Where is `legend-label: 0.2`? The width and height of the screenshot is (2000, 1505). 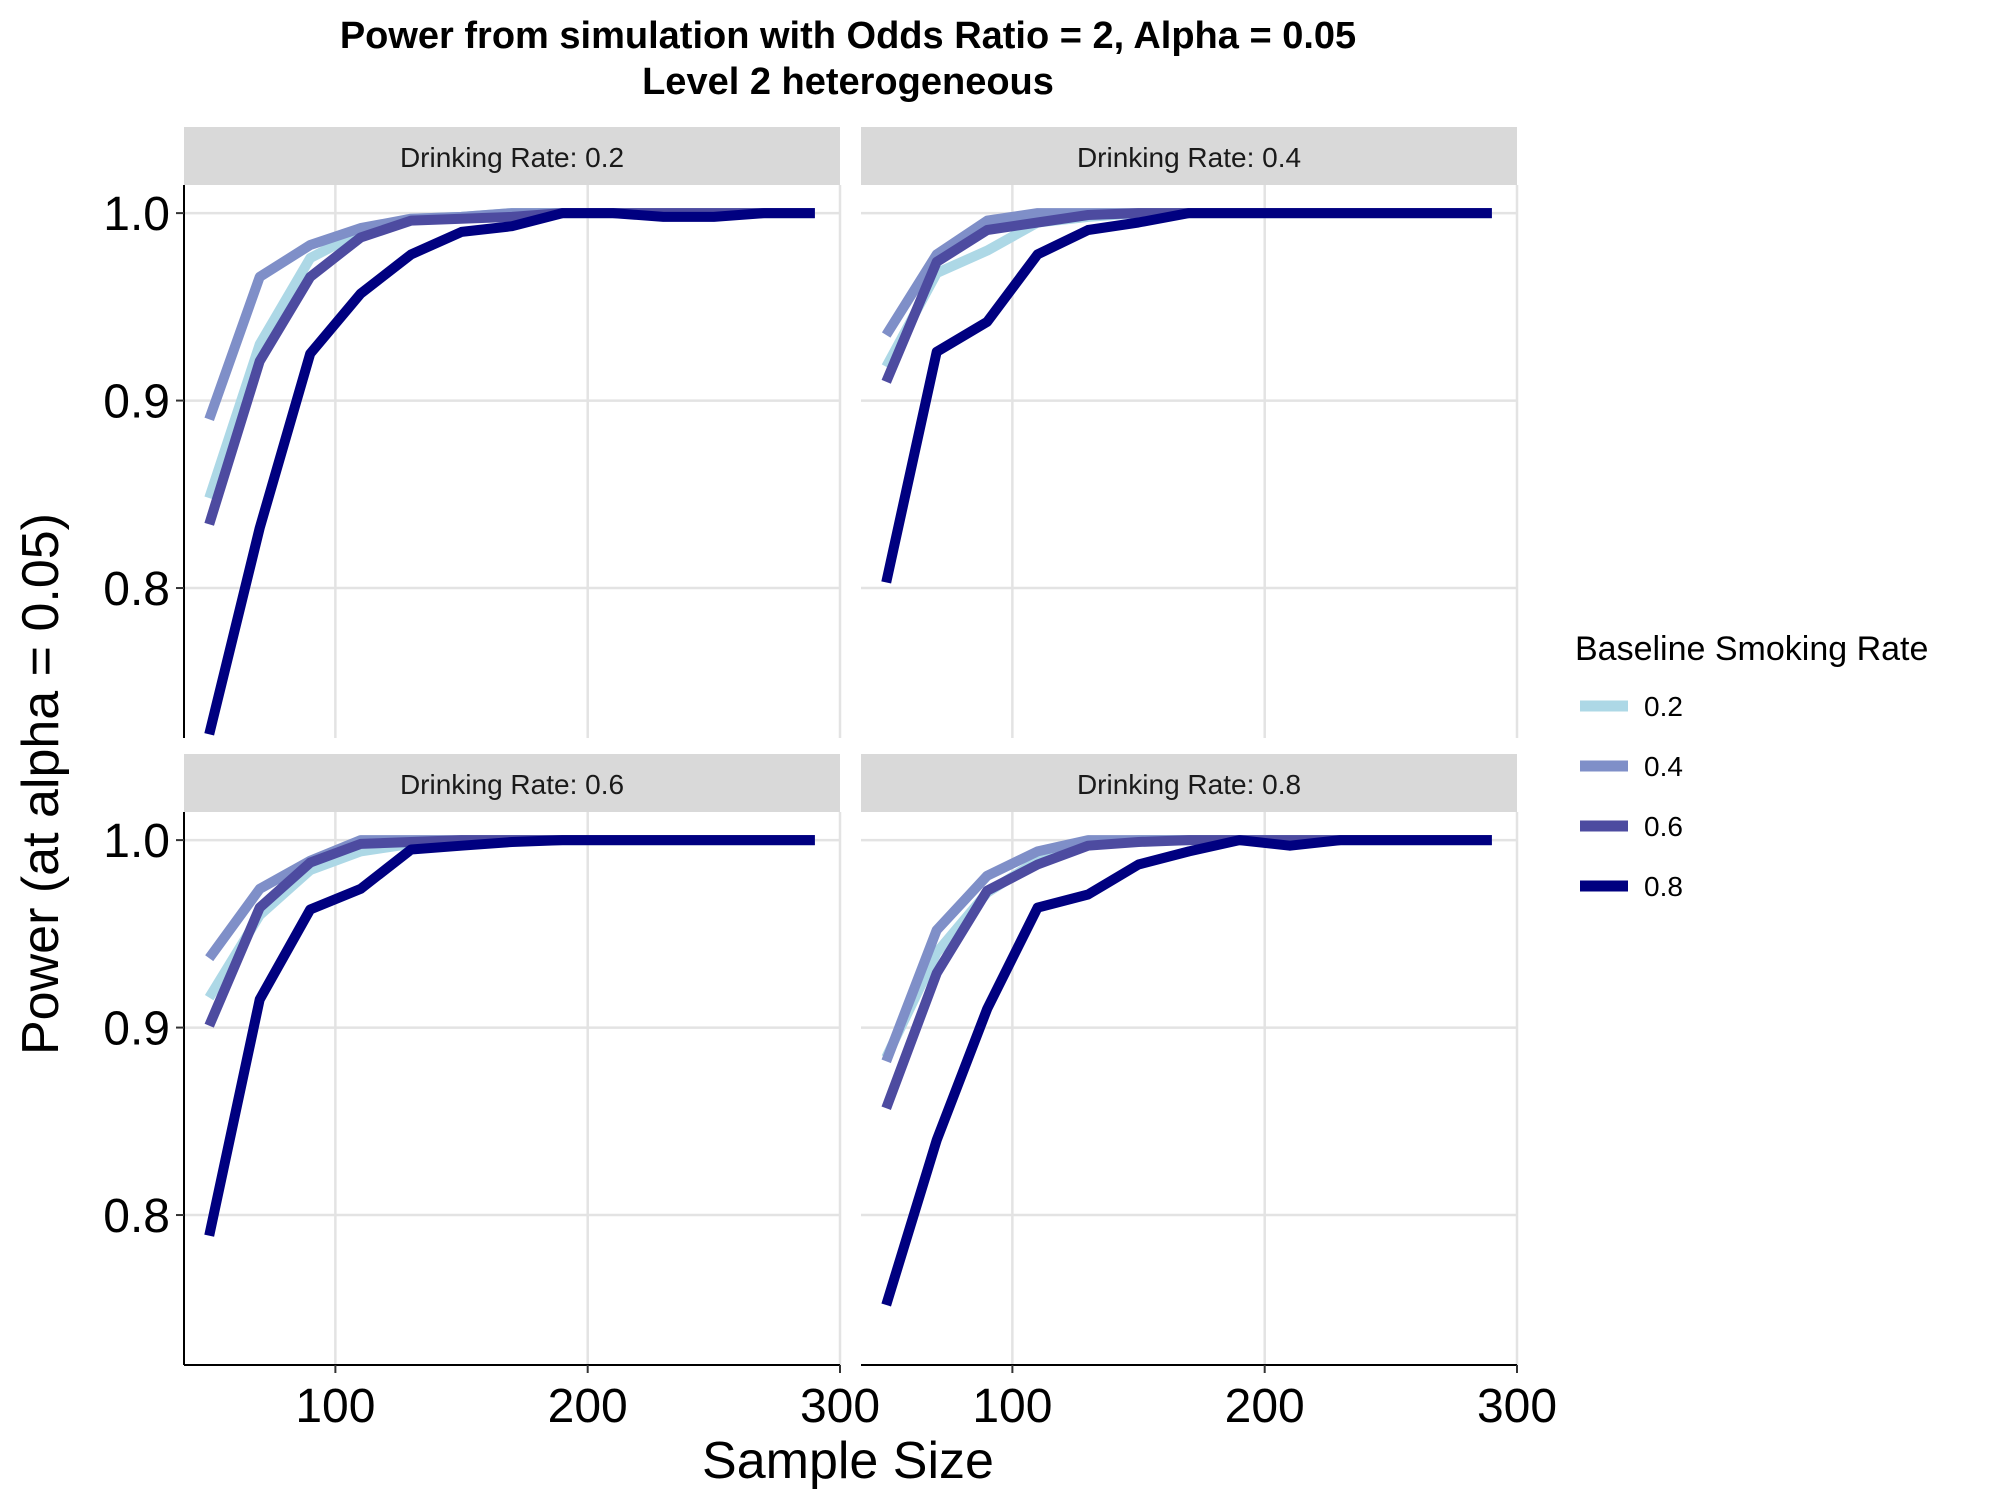
legend-label: 0.2 is located at coordinates (1663, 706).